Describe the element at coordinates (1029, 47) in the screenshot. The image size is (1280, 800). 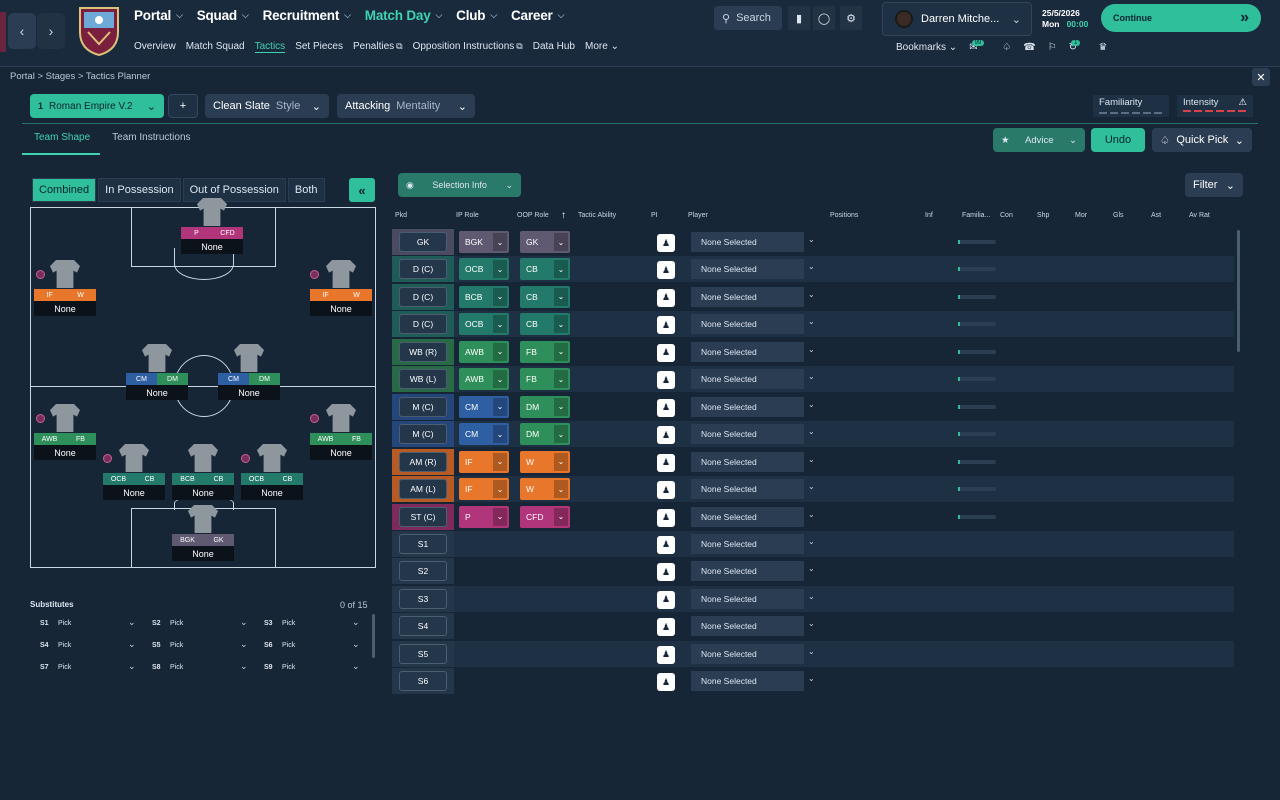
I see `phone-icon: ☎` at that location.